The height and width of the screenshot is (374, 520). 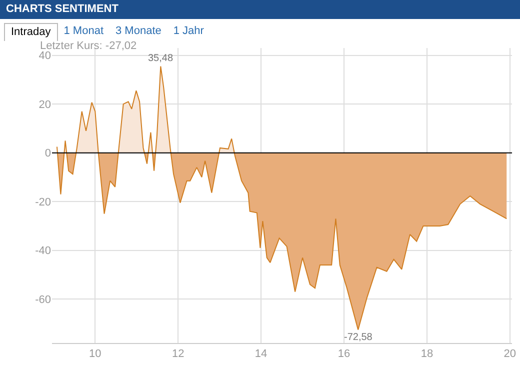 What do you see at coordinates (344, 354) in the screenshot?
I see `x-tick-label: 16` at bounding box center [344, 354].